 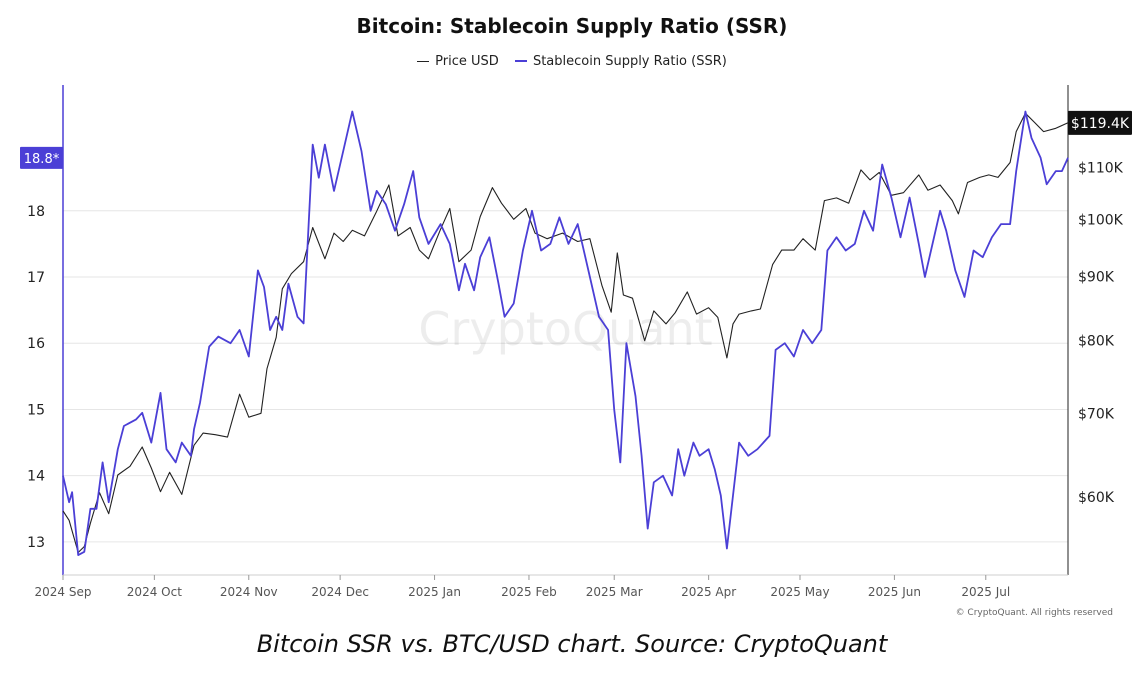 What do you see at coordinates (340, 592) in the screenshot?
I see `x-tick-label: 2024 Dec` at bounding box center [340, 592].